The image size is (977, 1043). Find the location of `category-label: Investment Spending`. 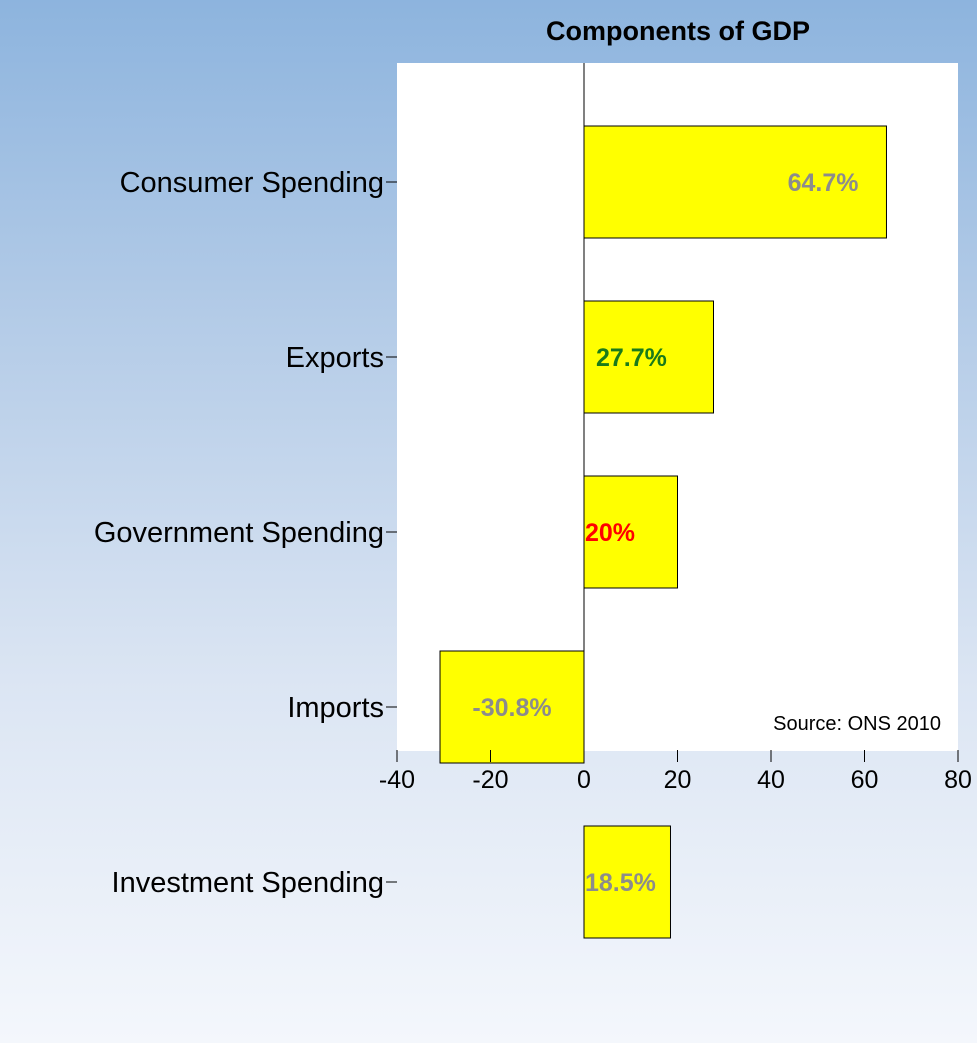

category-label: Investment Spending is located at coordinates (248, 883).